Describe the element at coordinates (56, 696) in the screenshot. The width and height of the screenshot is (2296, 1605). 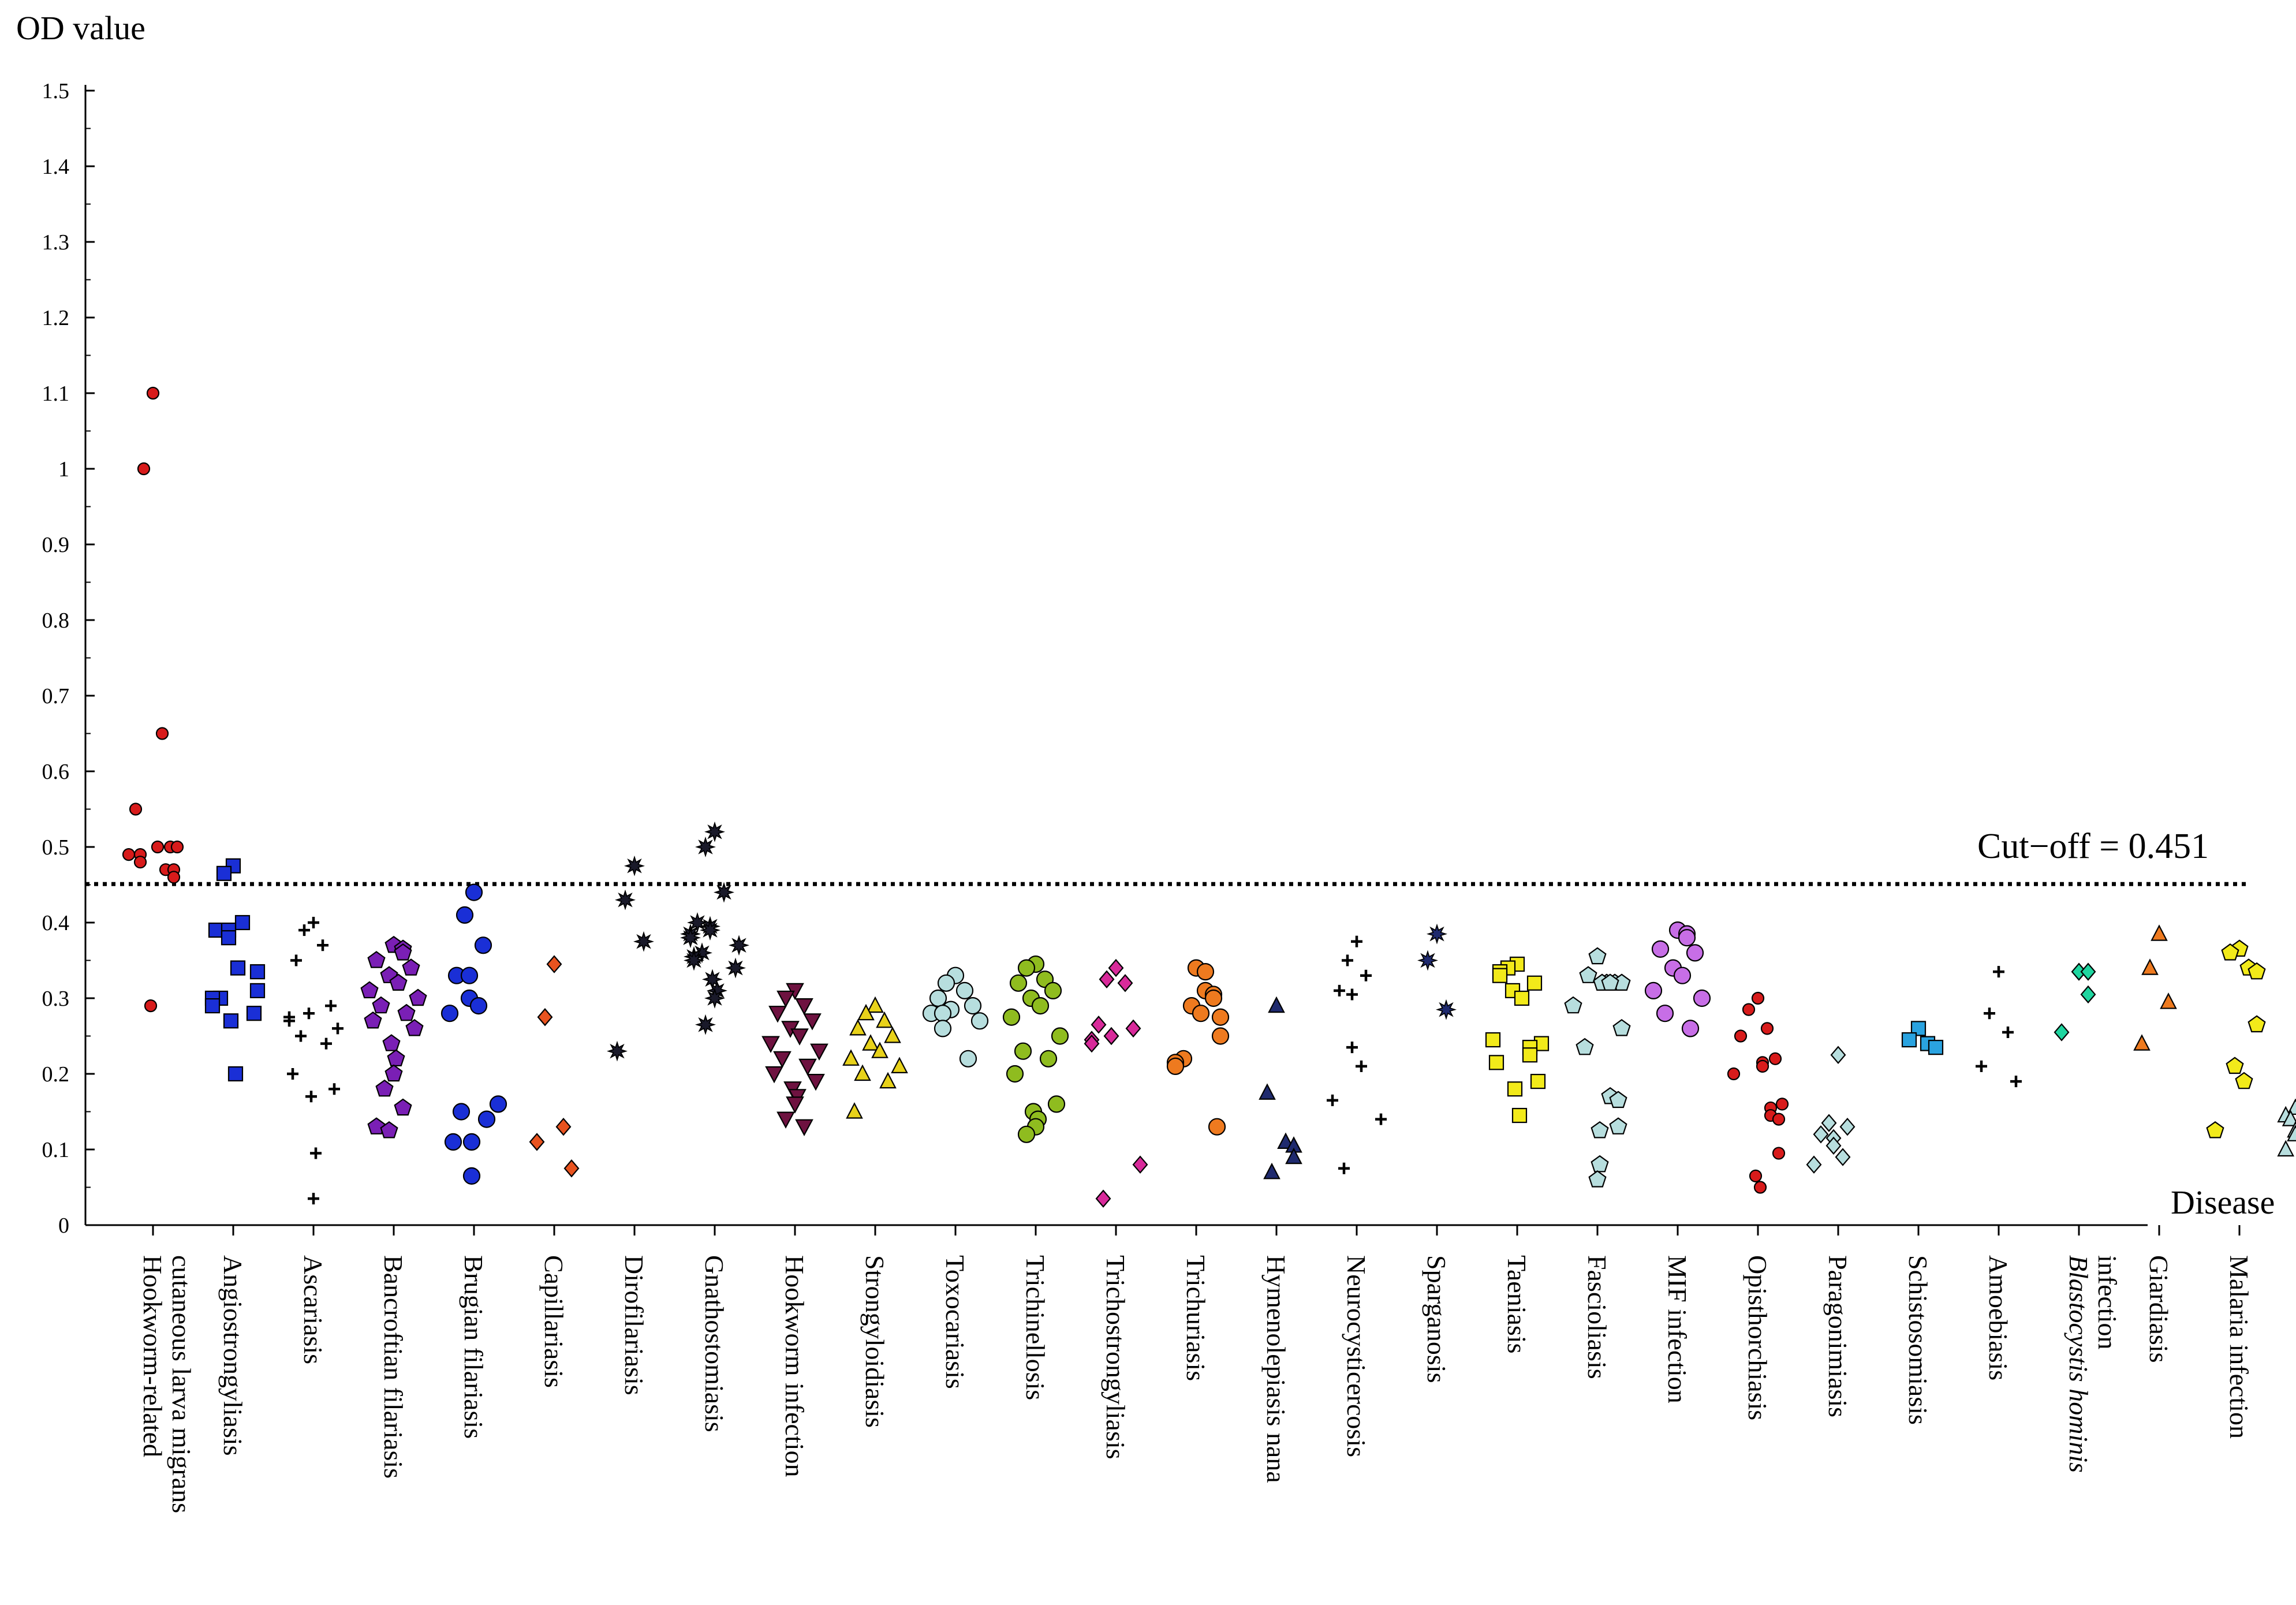
I see `y-tick-label: 0.7` at that location.